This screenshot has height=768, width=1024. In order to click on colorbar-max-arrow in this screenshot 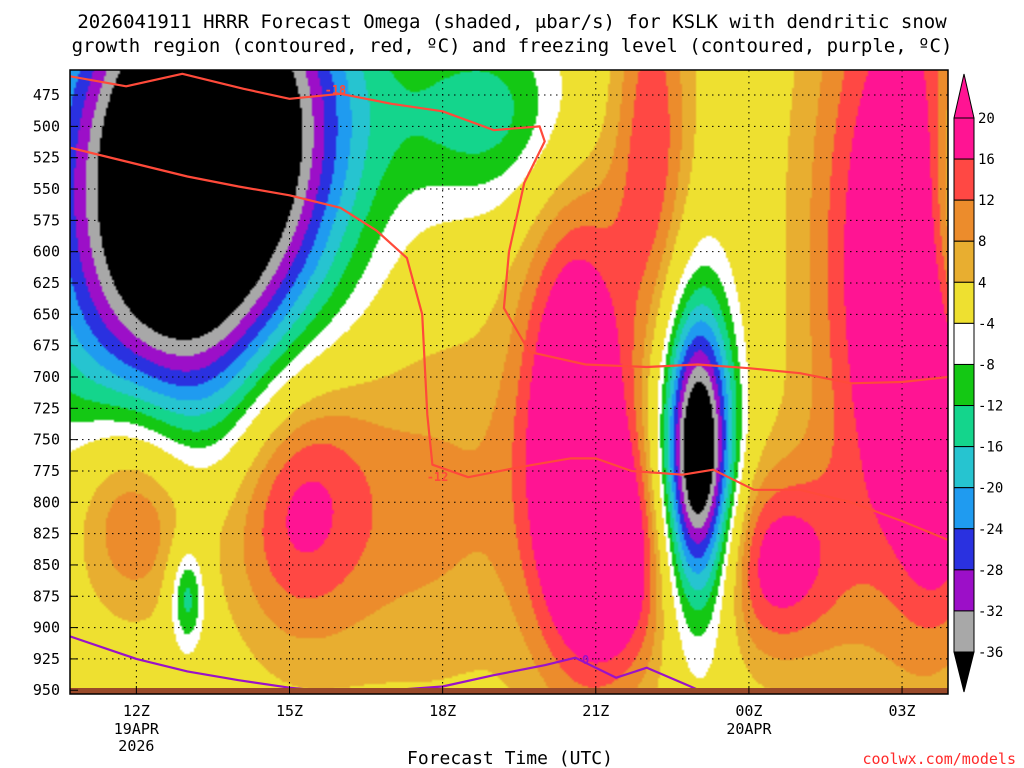, I will do `click(964, 96)`.